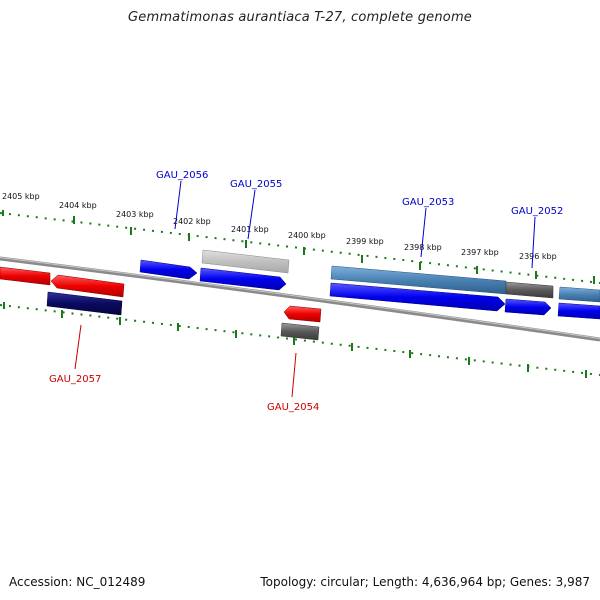  Describe the element at coordinates (21, 196) in the screenshot. I see `scale-label: 2405 kbp` at that location.